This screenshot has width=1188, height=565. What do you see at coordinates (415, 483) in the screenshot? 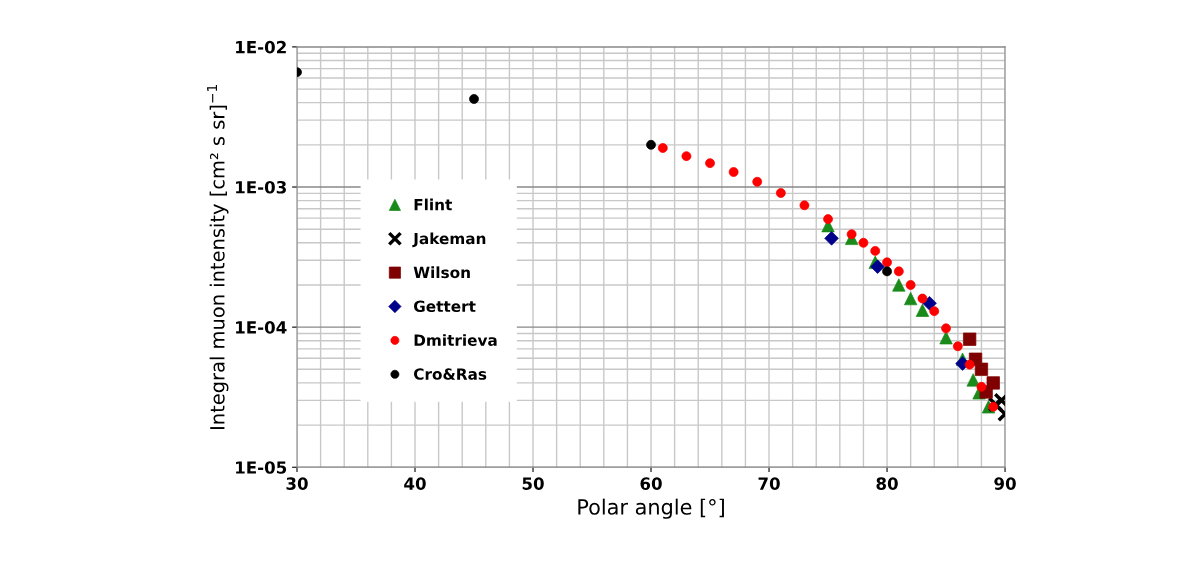
I see `x-tick-label: 40` at bounding box center [415, 483].